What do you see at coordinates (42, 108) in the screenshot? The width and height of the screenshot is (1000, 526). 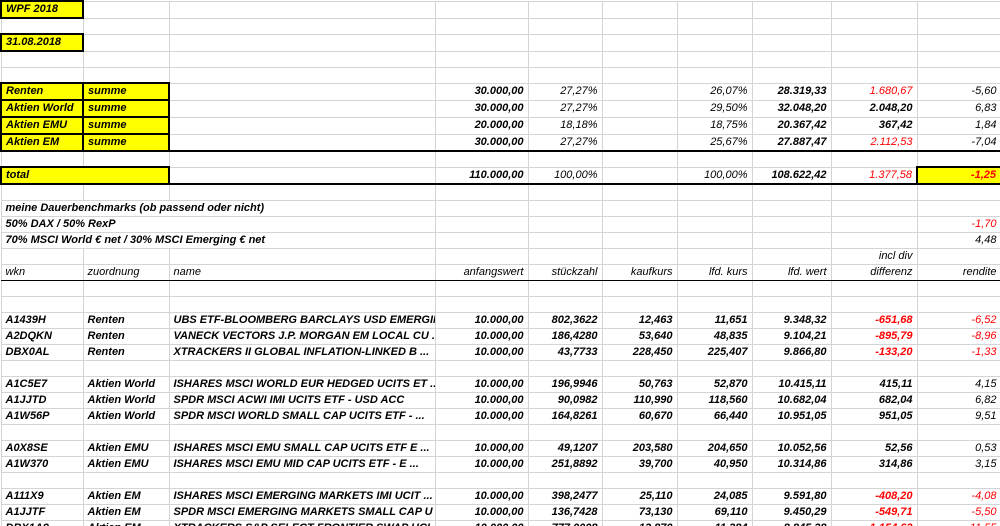 I see `summary-label: Aktien World` at bounding box center [42, 108].